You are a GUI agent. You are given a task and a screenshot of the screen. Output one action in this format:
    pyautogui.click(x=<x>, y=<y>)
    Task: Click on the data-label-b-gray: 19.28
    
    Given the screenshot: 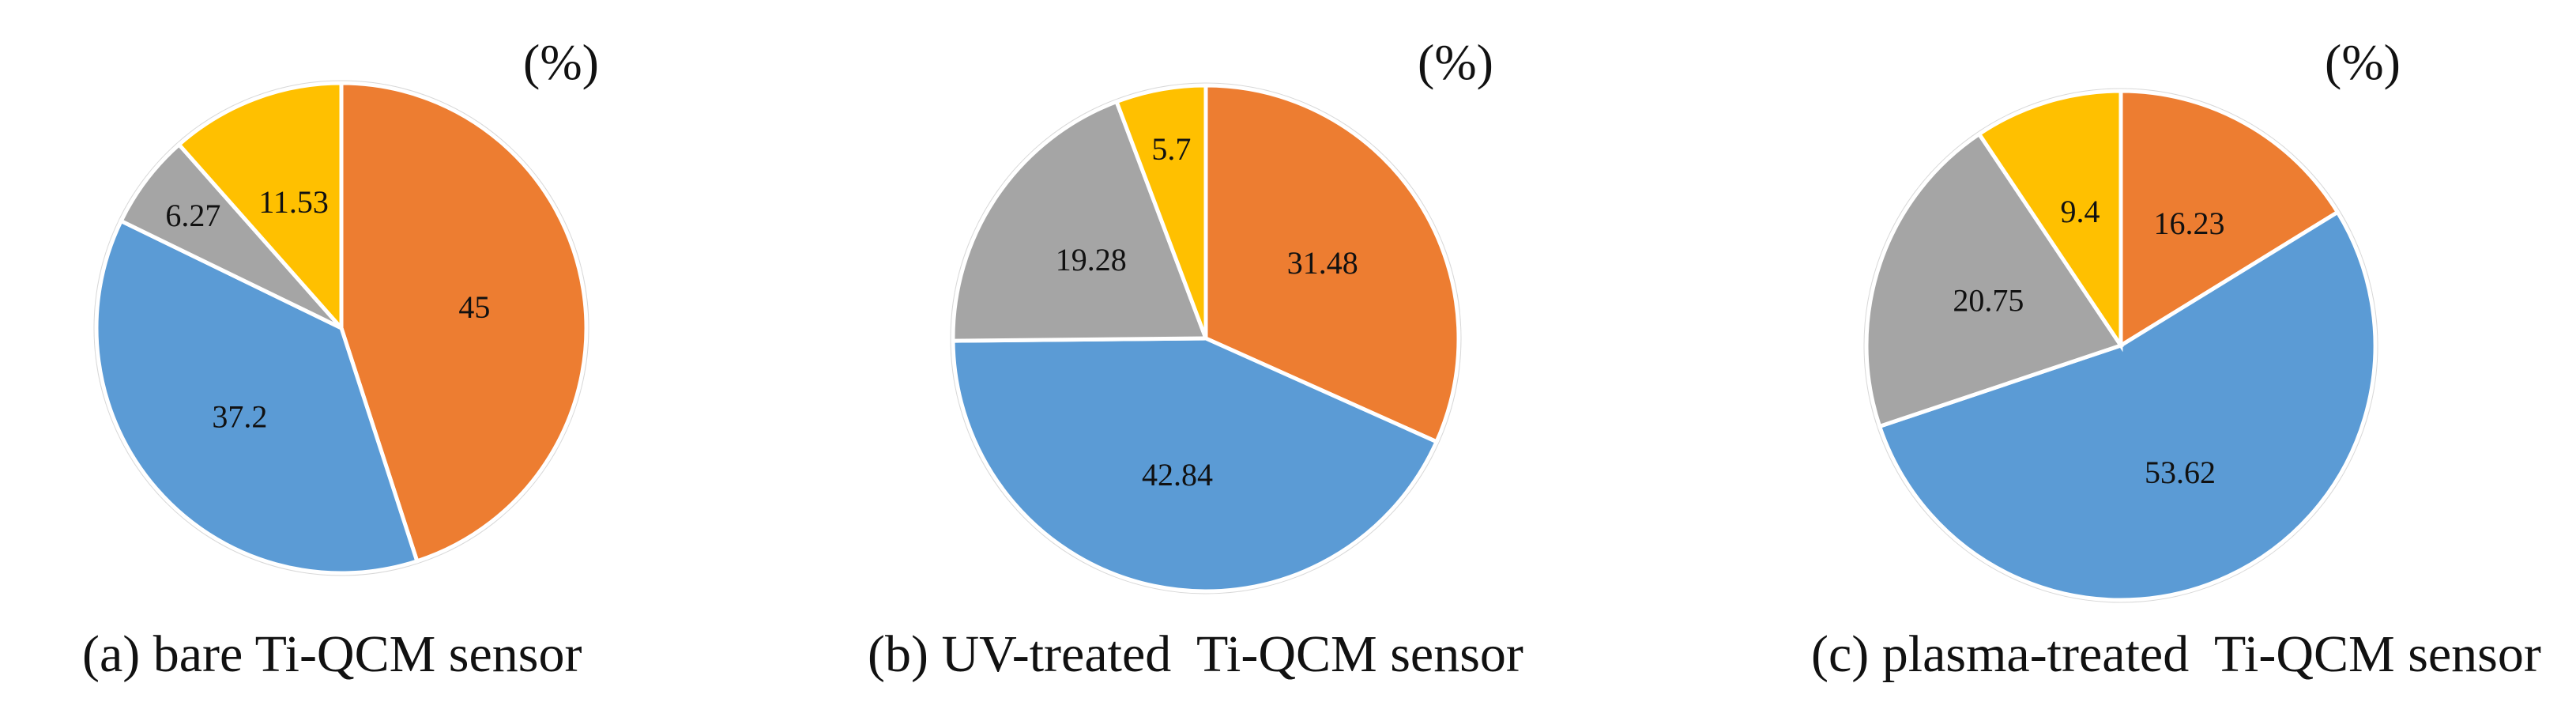 What is the action you would take?
    pyautogui.click(x=1091, y=259)
    